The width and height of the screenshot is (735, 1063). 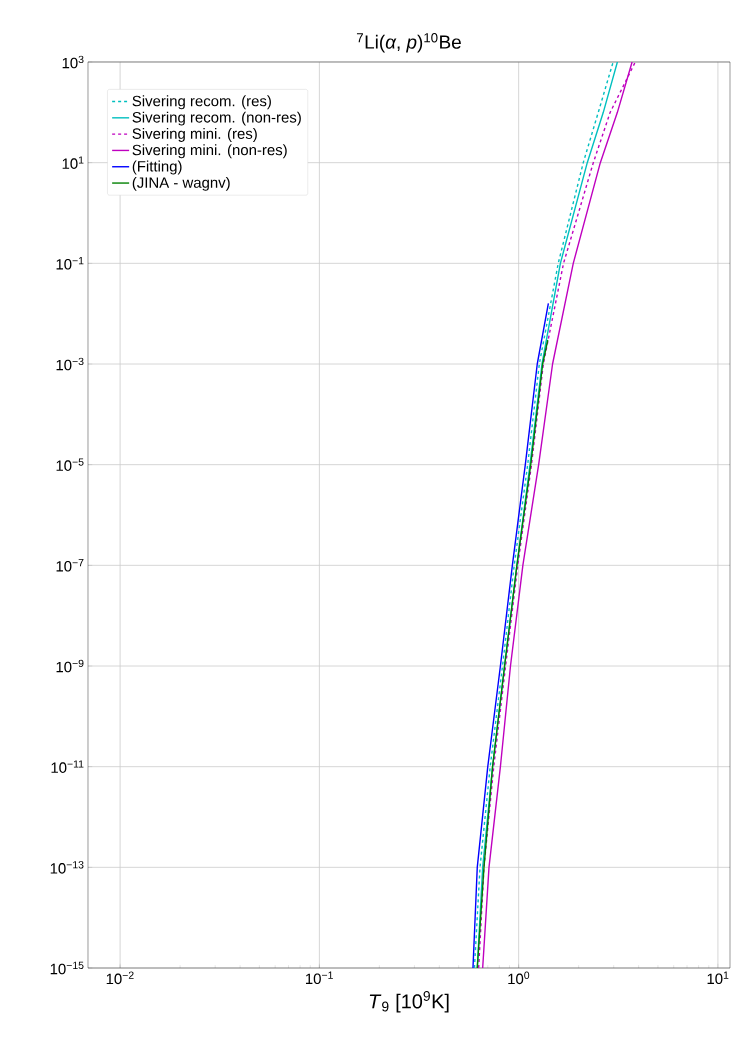 I want to click on y-tick-label: 10$^{1}$, so click(x=73, y=162).